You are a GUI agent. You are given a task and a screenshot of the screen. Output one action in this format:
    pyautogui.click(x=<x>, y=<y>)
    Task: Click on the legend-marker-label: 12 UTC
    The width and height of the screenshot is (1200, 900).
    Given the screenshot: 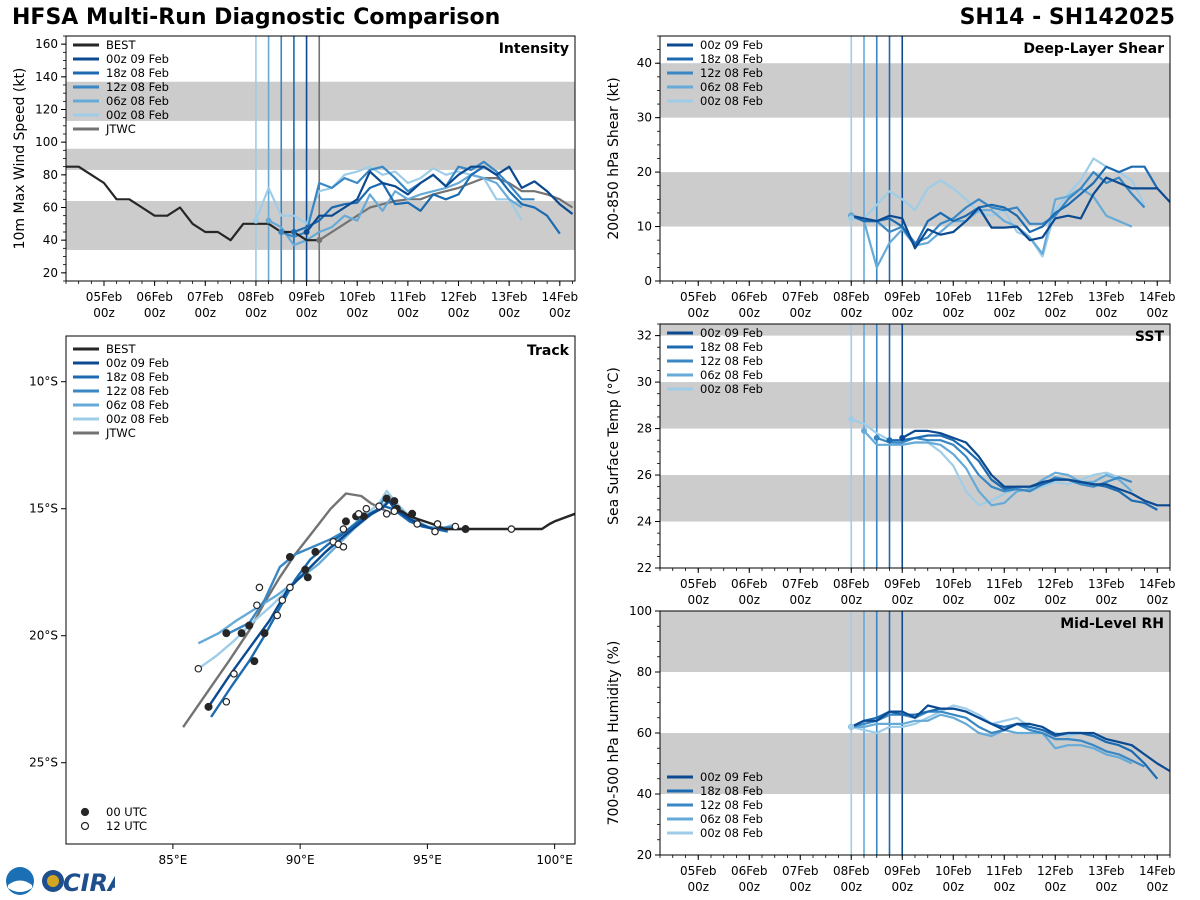 What is the action you would take?
    pyautogui.click(x=126, y=826)
    